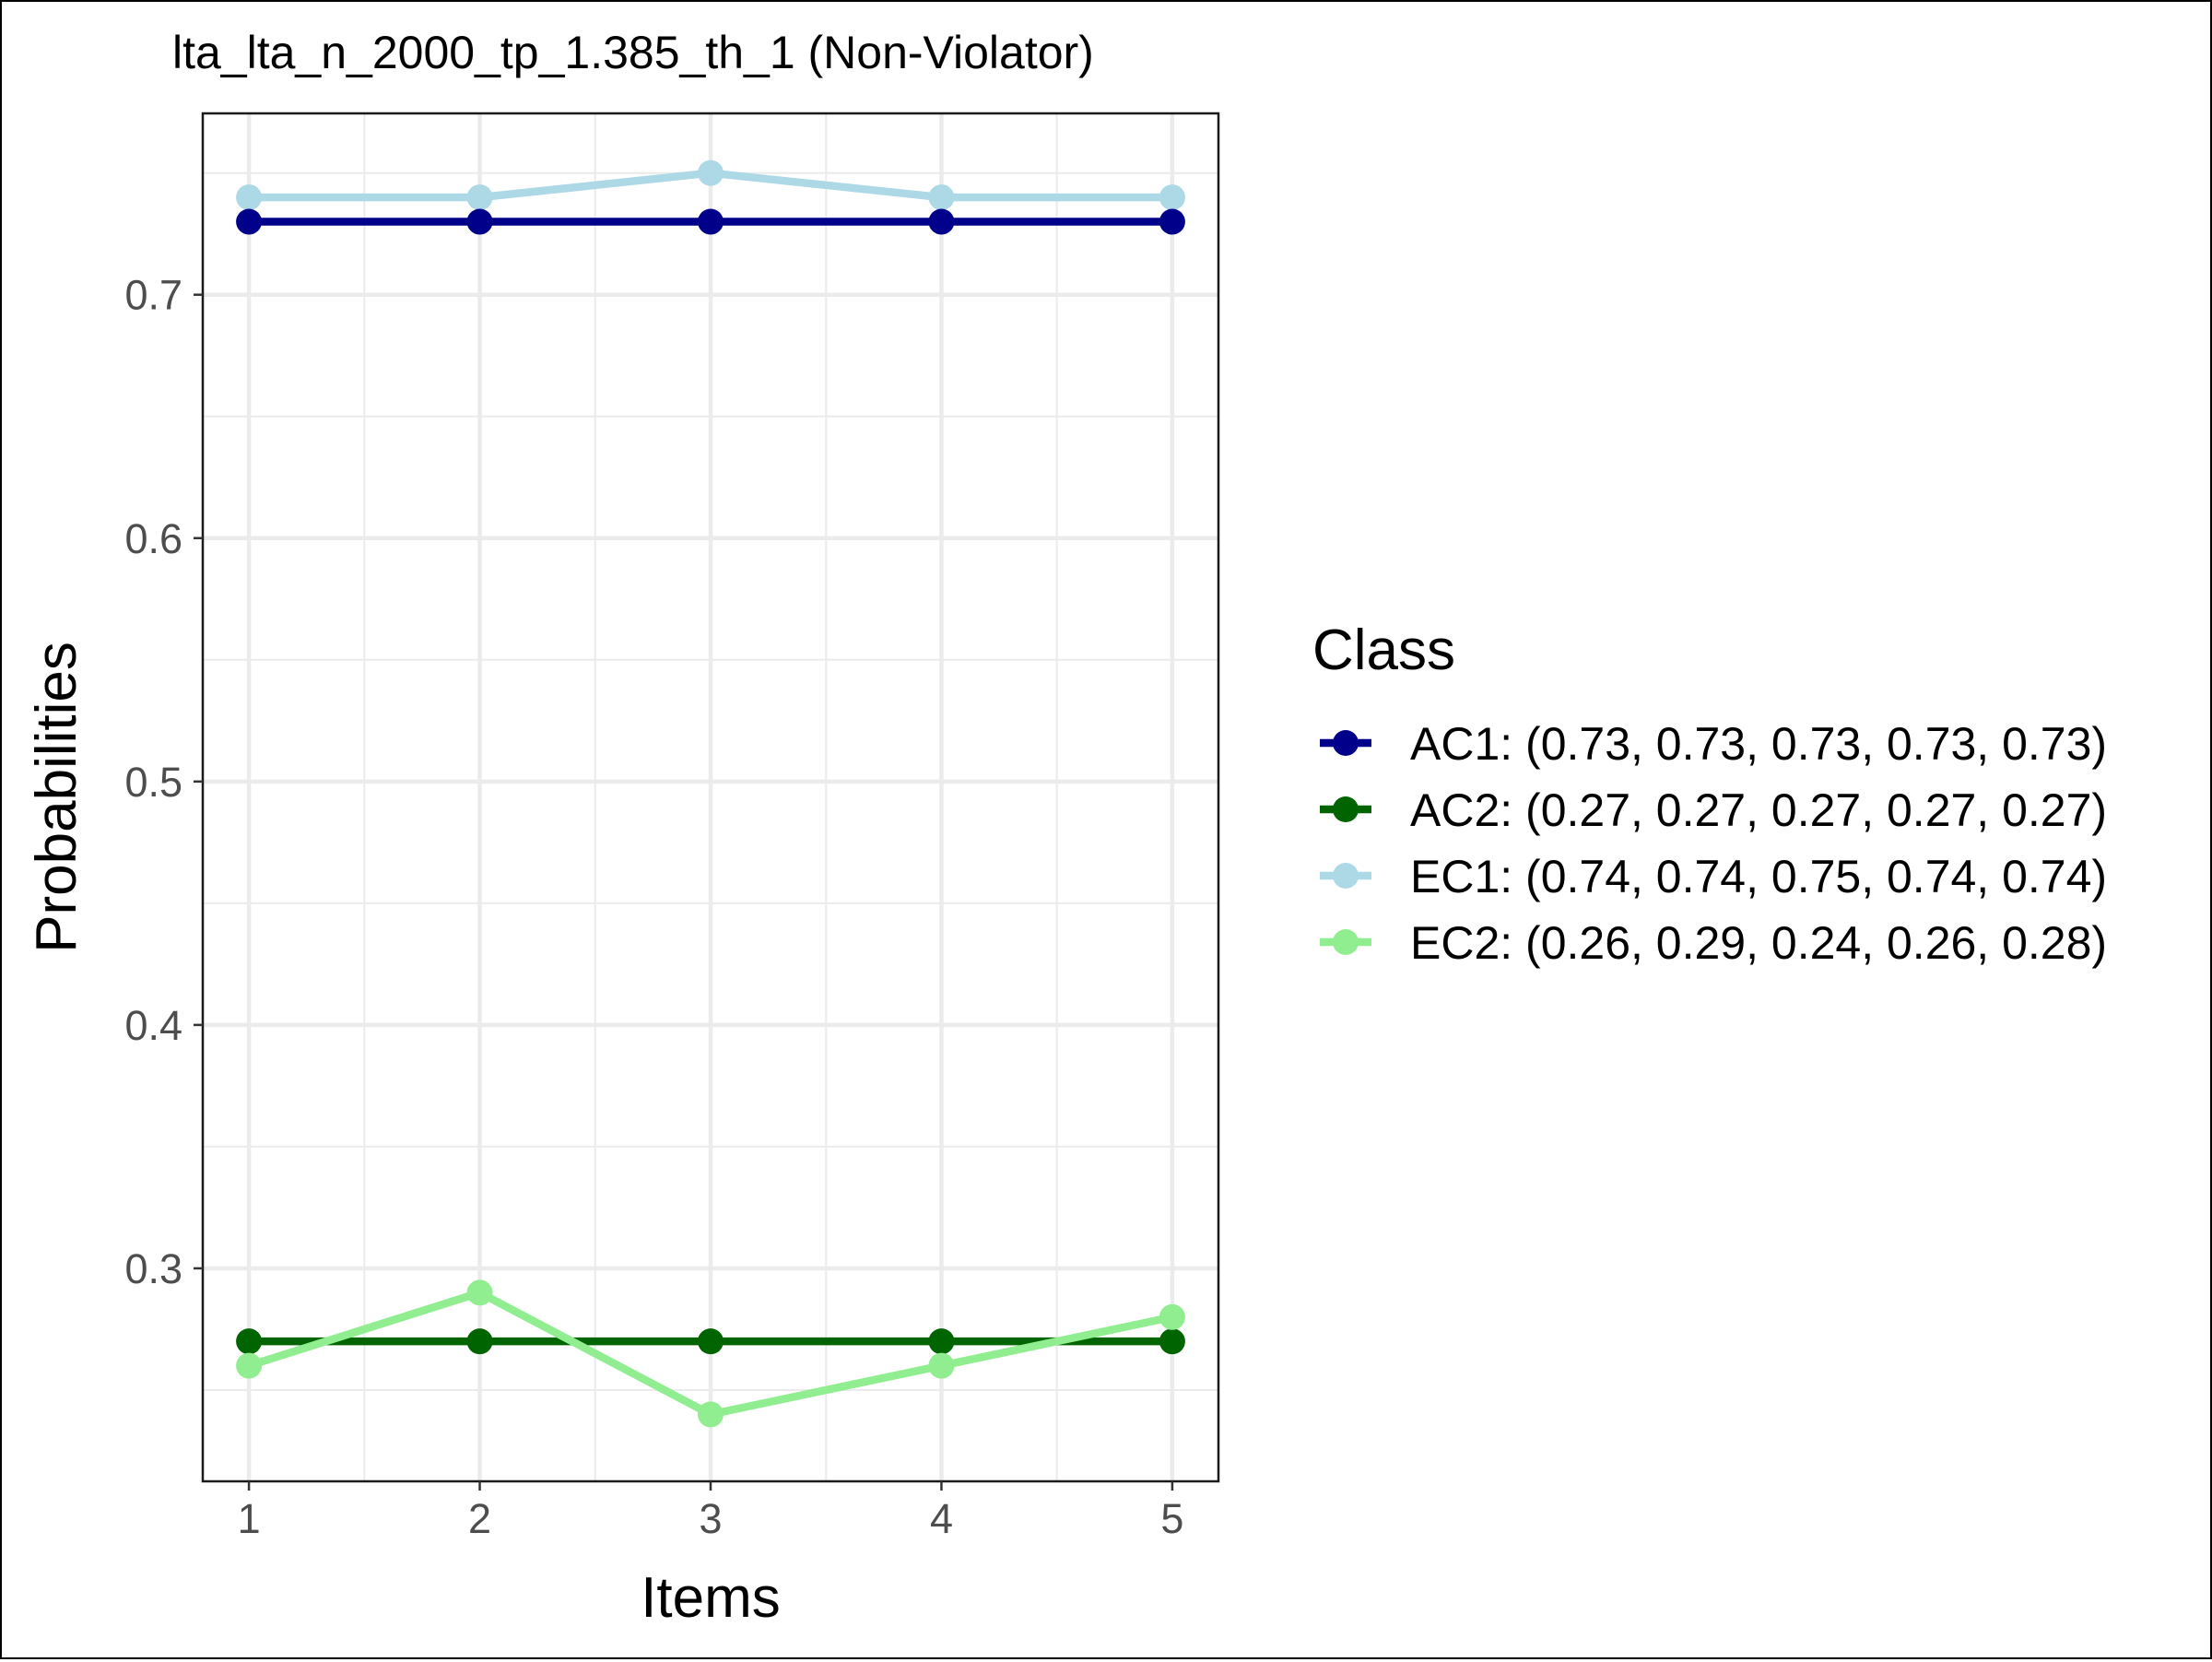 The width and height of the screenshot is (2212, 1662). What do you see at coordinates (479, 1519) in the screenshot?
I see `x-tick-label: 2` at bounding box center [479, 1519].